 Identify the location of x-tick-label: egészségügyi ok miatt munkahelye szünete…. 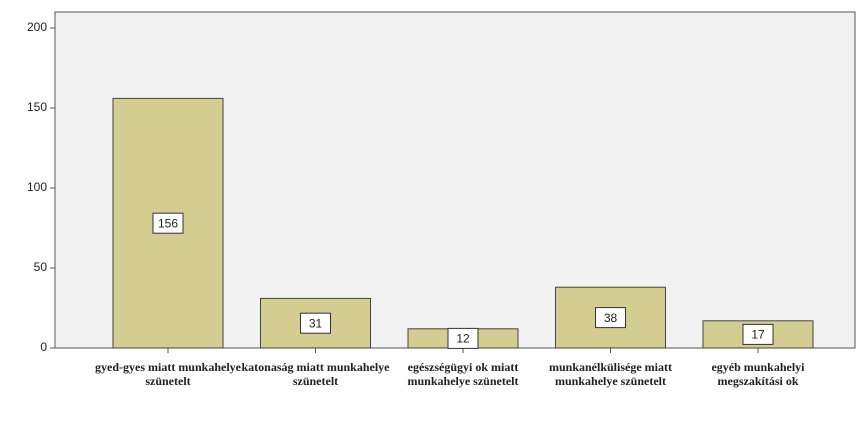
(463, 374).